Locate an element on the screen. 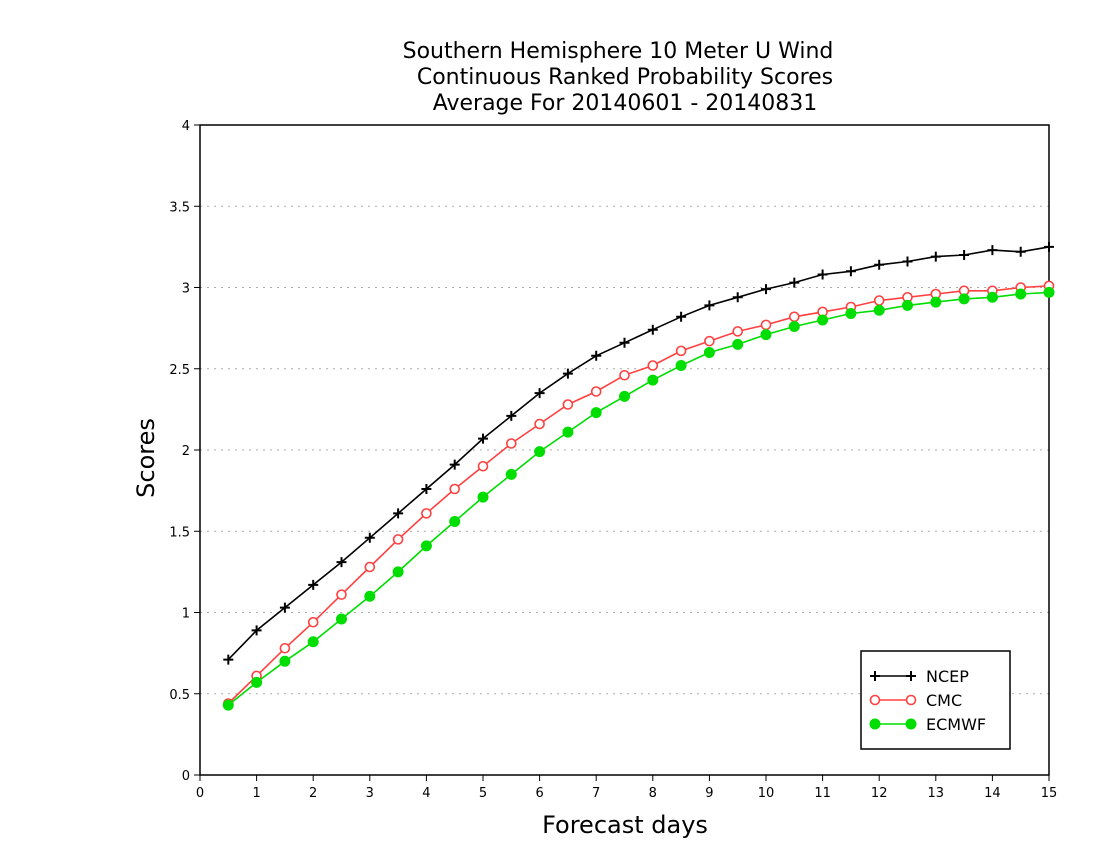  title-line-2: Continuous Ranked Probability Scores is located at coordinates (625, 77).